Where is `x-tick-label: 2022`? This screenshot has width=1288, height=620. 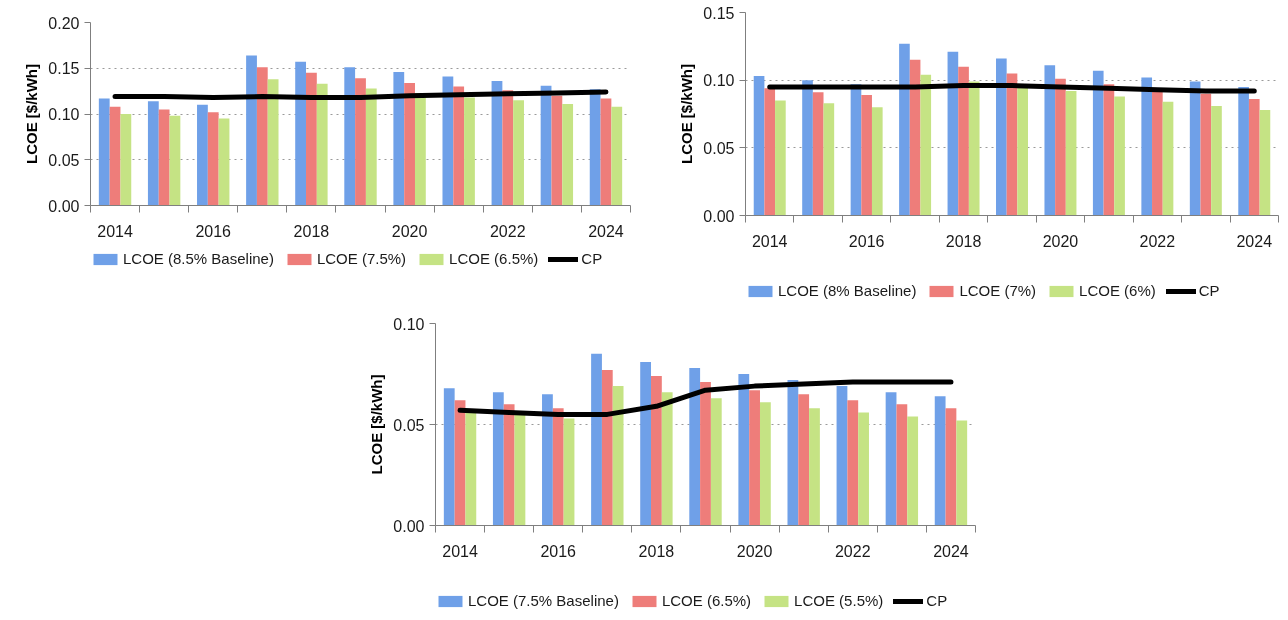 x-tick-label: 2022 is located at coordinates (507, 231).